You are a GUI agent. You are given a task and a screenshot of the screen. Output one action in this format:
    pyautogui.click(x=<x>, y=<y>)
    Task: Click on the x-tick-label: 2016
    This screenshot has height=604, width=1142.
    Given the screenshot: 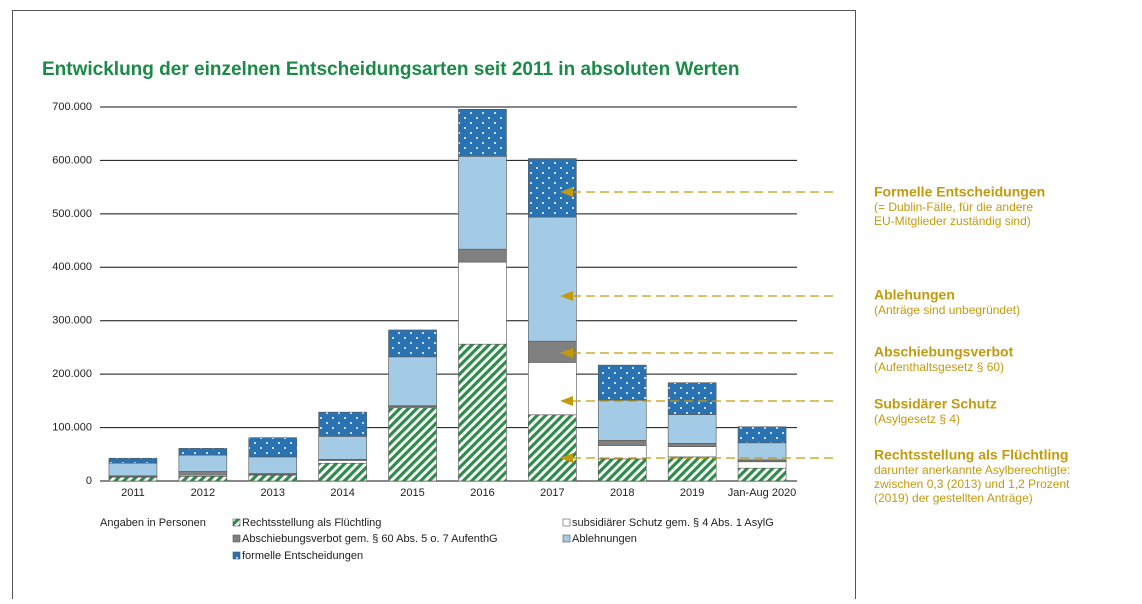 What is the action you would take?
    pyautogui.click(x=482, y=493)
    